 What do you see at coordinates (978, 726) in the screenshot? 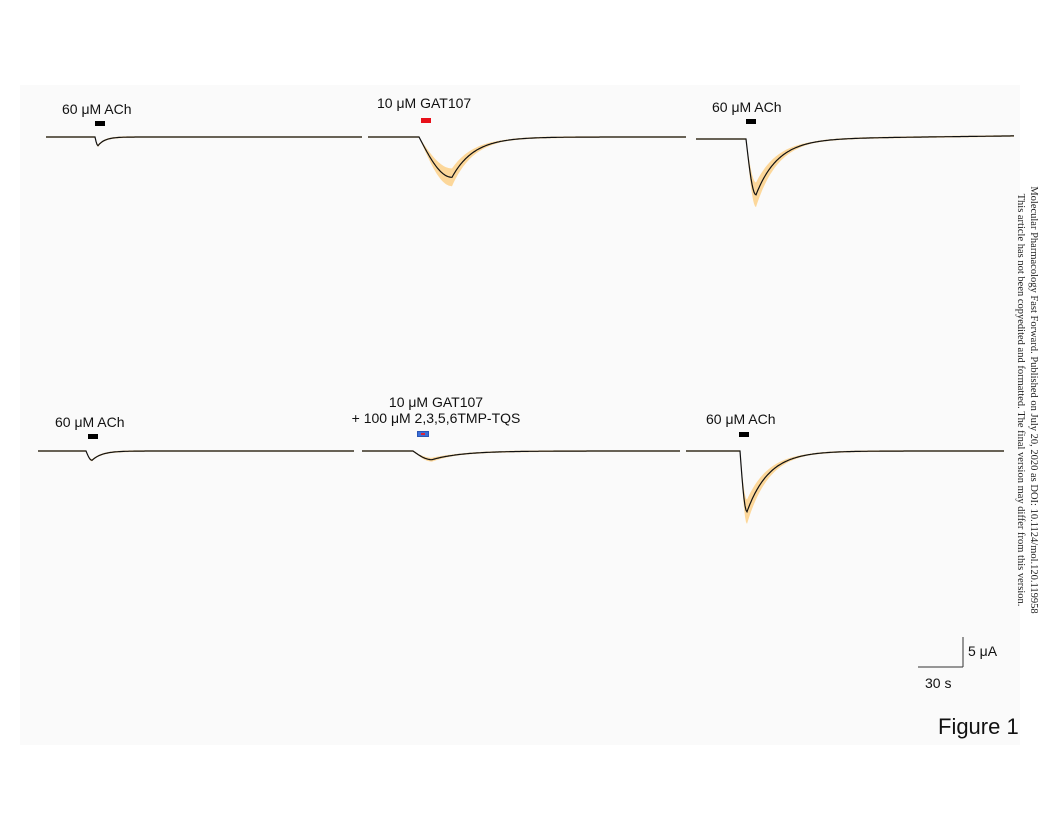
I see `figure-caption: Figure 1` at bounding box center [978, 726].